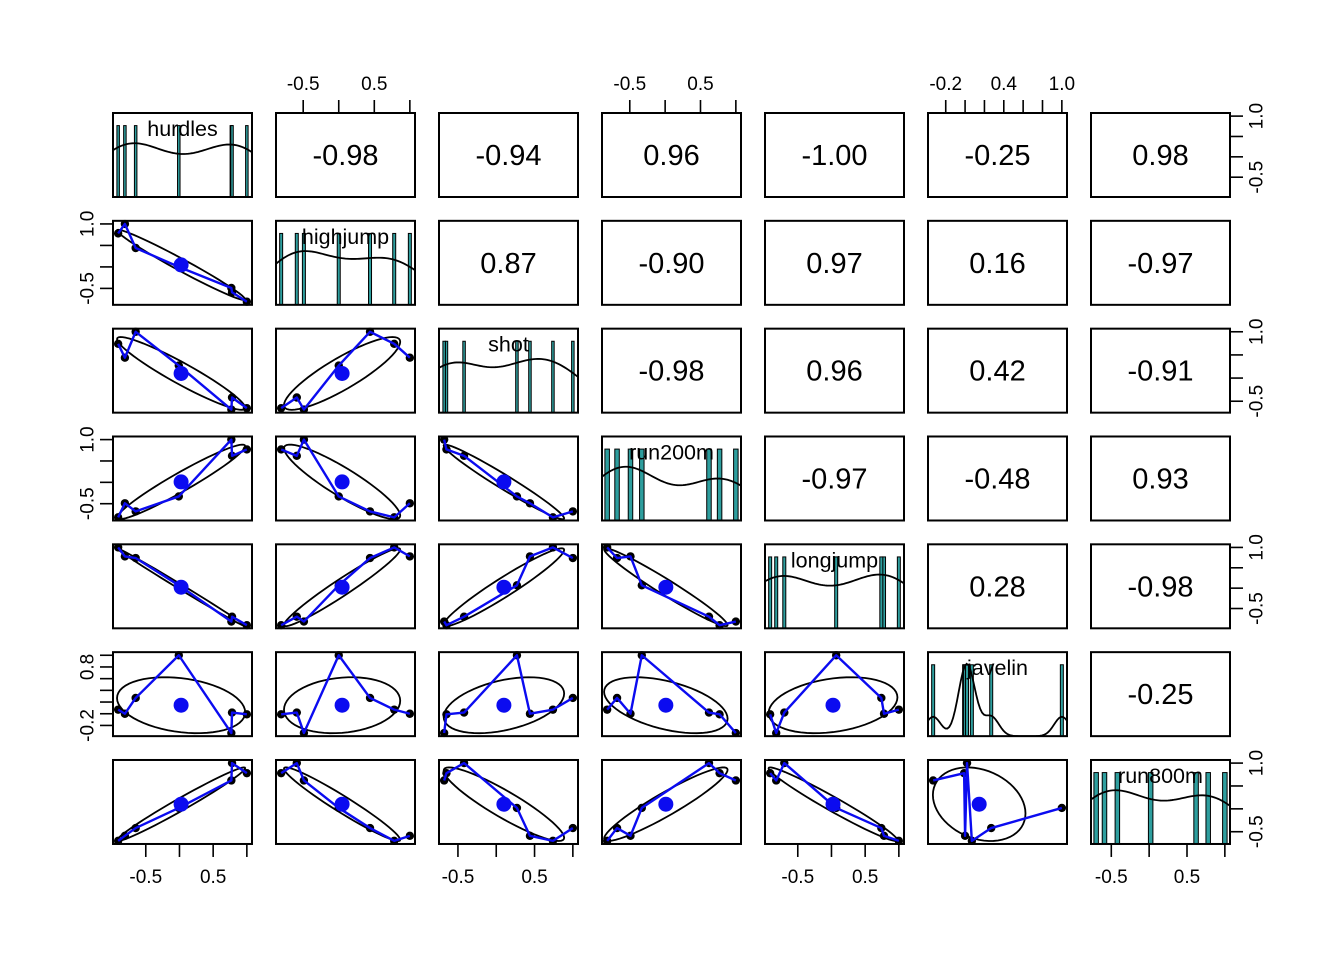 This screenshot has height=960, width=1344. I want to click on corr-panel-run200m-javelin: -0.48, so click(997, 479).